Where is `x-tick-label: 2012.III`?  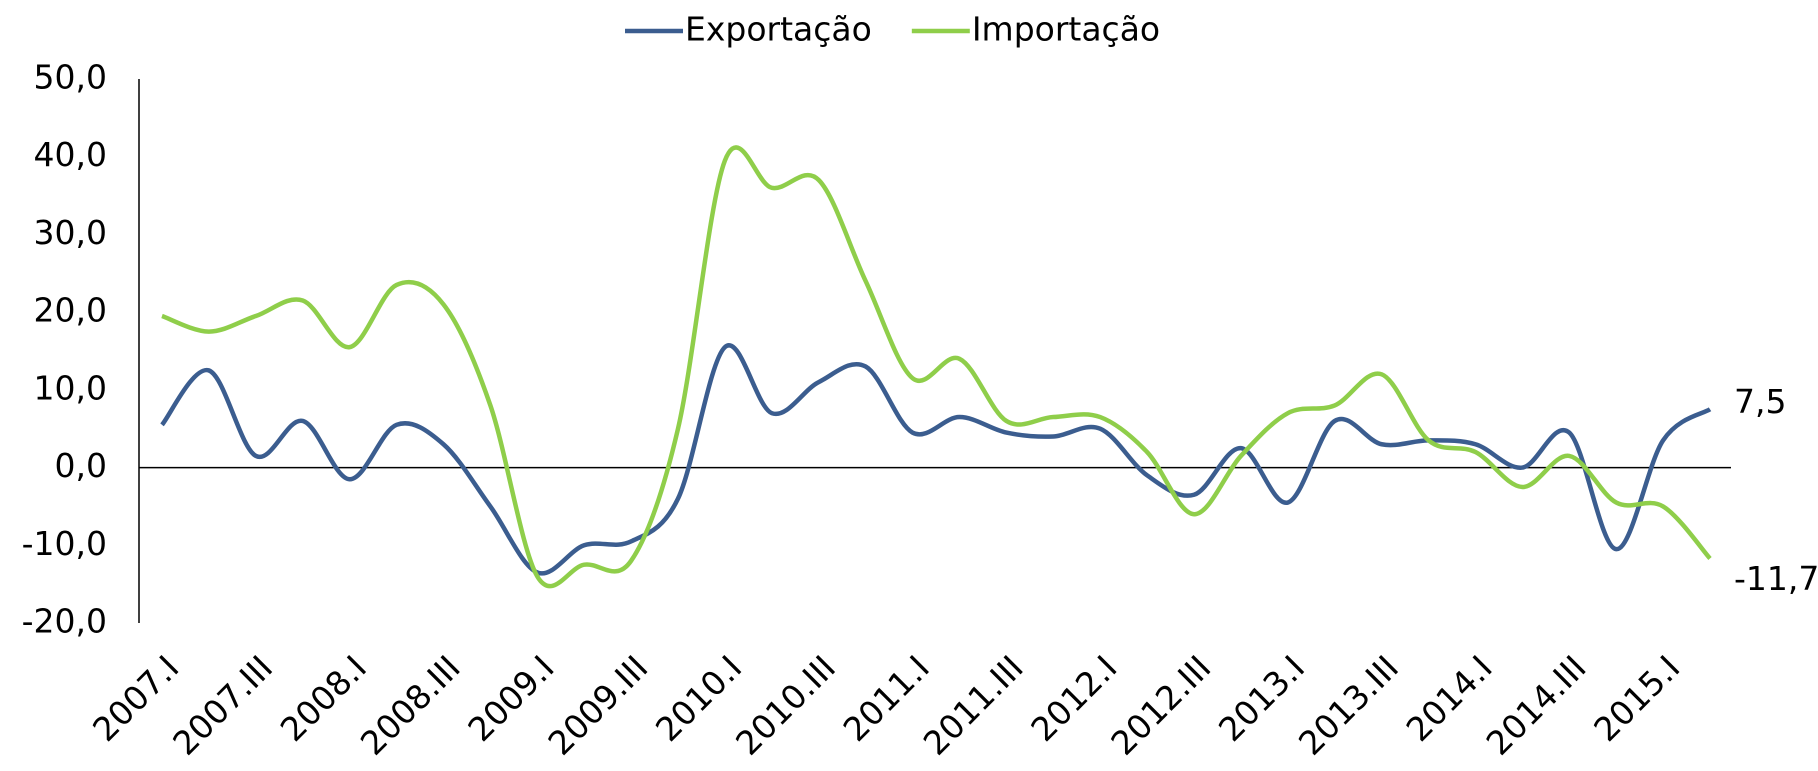
x-tick-label: 2012.III is located at coordinates (1160, 705).